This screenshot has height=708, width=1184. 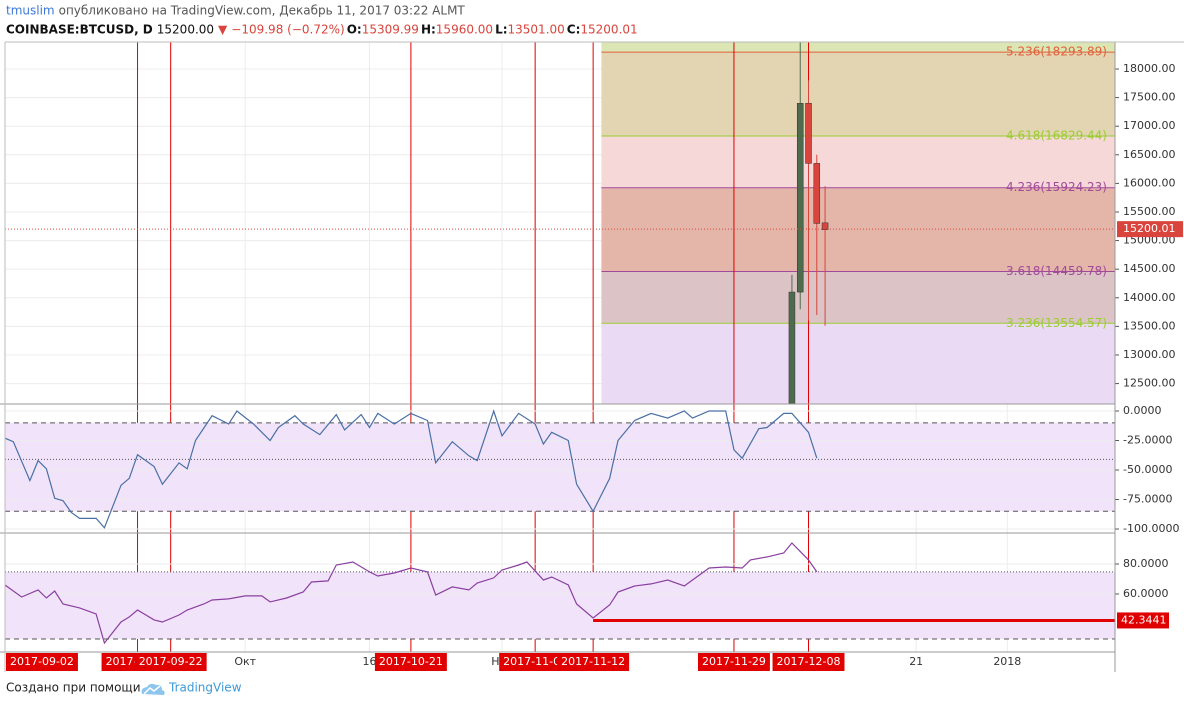 What do you see at coordinates (916, 661) in the screenshot?
I see `x-tick-label: 21` at bounding box center [916, 661].